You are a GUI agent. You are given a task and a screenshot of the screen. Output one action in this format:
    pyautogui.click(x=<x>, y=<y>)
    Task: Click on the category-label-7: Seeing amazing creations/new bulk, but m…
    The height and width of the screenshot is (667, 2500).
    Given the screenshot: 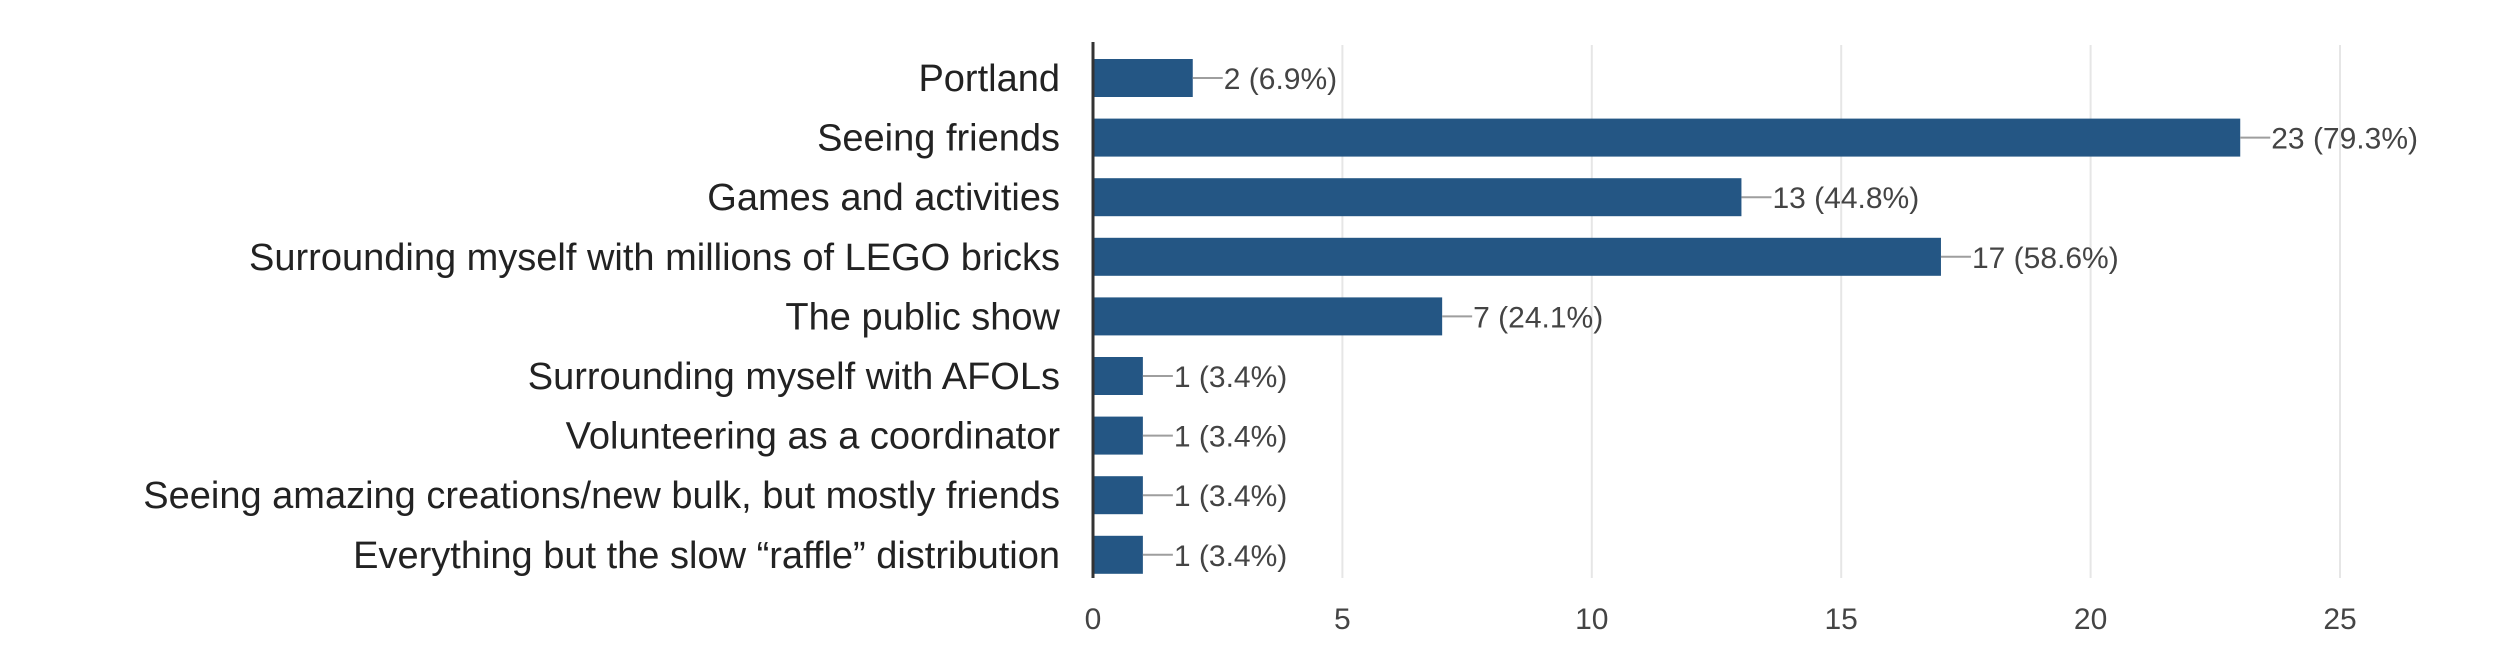 What is the action you would take?
    pyautogui.click(x=601, y=496)
    